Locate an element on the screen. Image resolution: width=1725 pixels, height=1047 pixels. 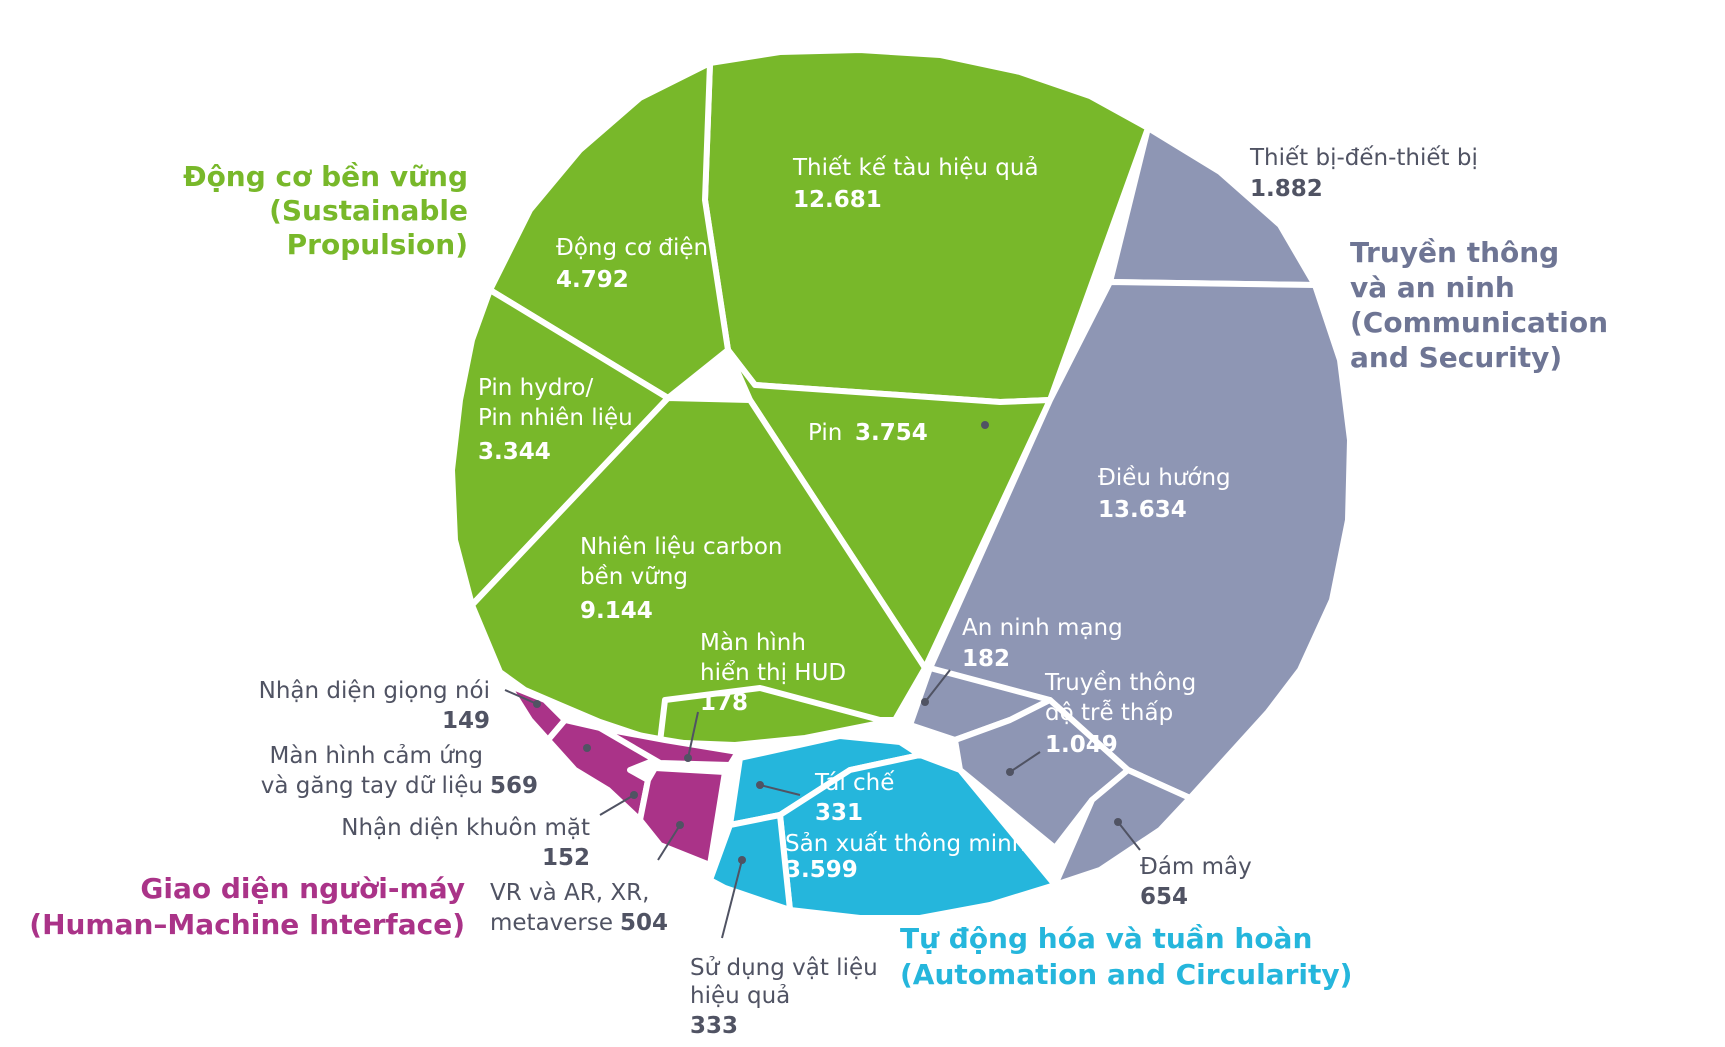
leader-cyber is located at coordinates (937, 686).